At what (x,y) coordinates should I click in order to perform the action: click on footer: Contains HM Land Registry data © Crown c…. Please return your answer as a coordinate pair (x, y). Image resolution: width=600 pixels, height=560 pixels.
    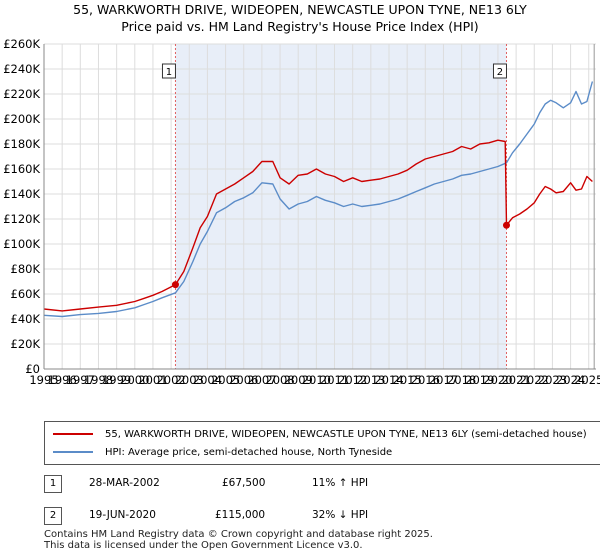
    Looking at the image, I should click on (238, 540).